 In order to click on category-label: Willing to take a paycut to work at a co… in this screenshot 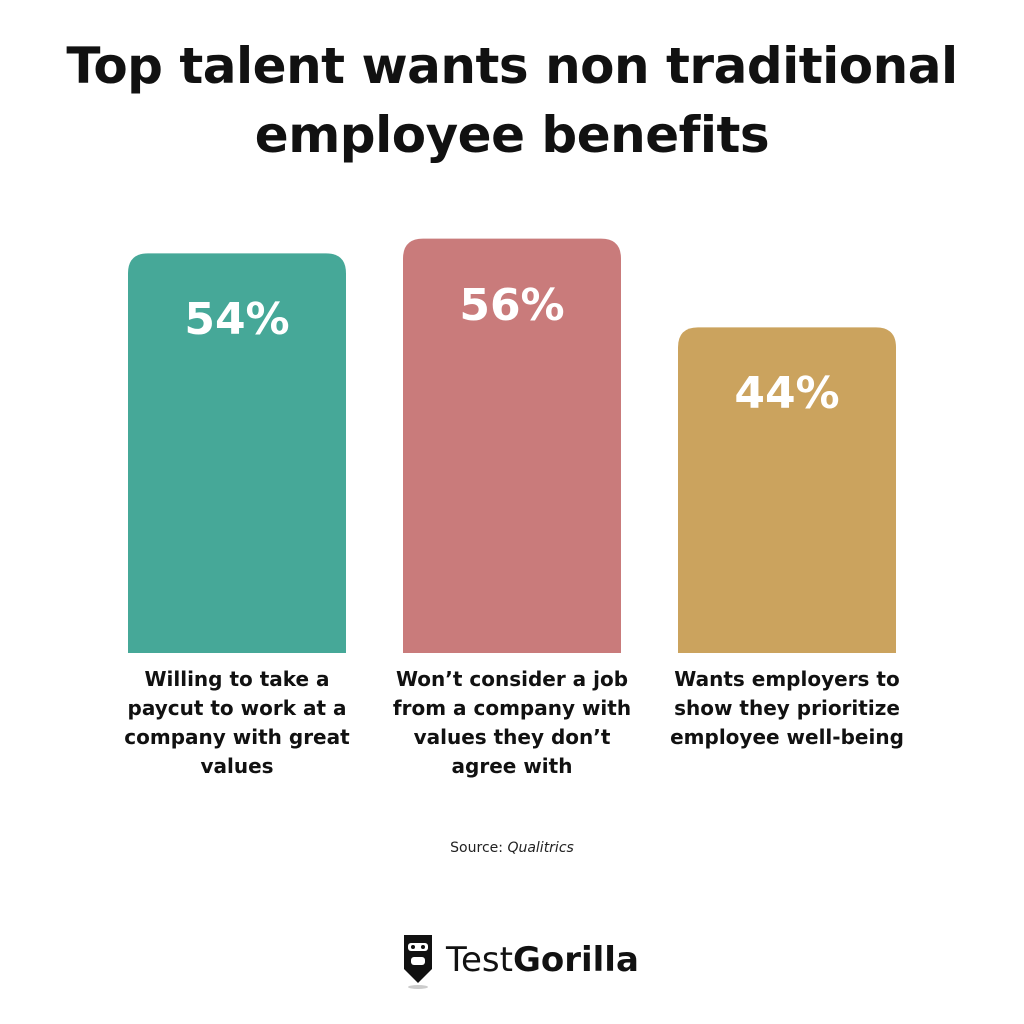, I will do `click(237, 722)`.